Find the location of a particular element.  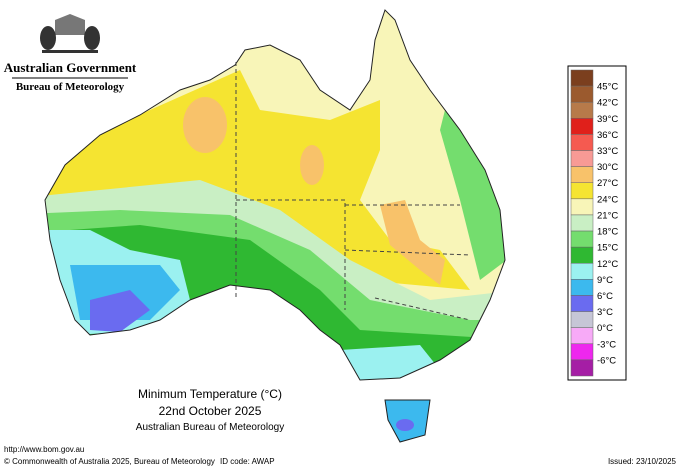

footer-issued: Issued: 23/10/2025 is located at coordinates (642, 461).